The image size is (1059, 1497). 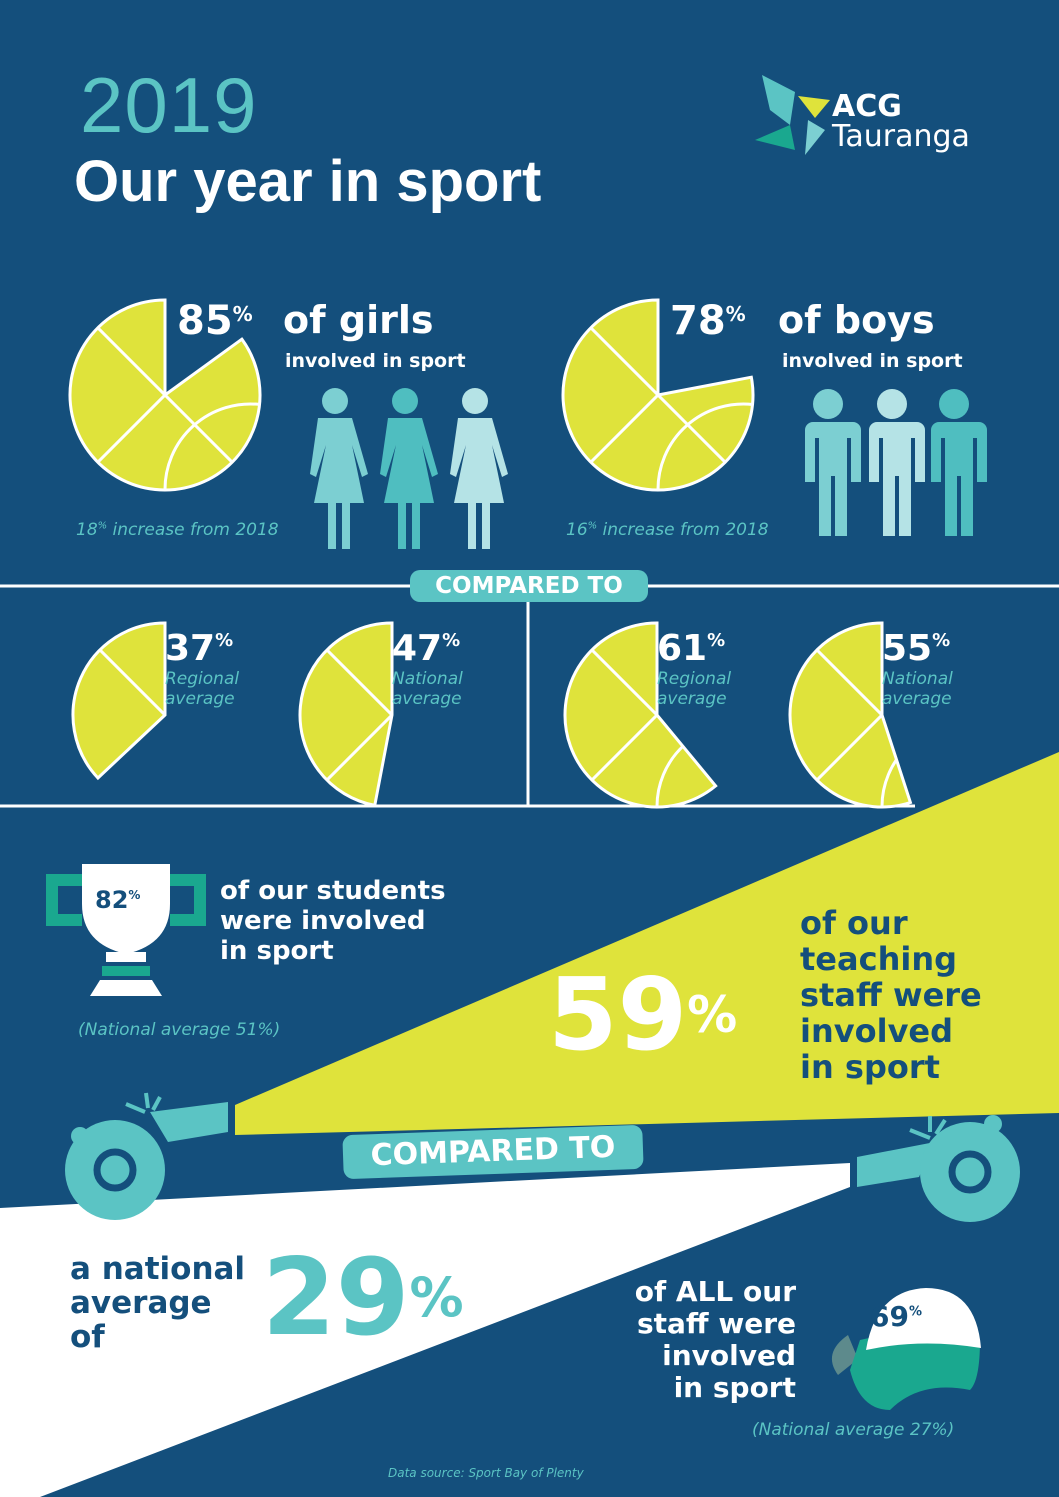 I want to click on whistle-right-icon, so click(x=938, y=1168).